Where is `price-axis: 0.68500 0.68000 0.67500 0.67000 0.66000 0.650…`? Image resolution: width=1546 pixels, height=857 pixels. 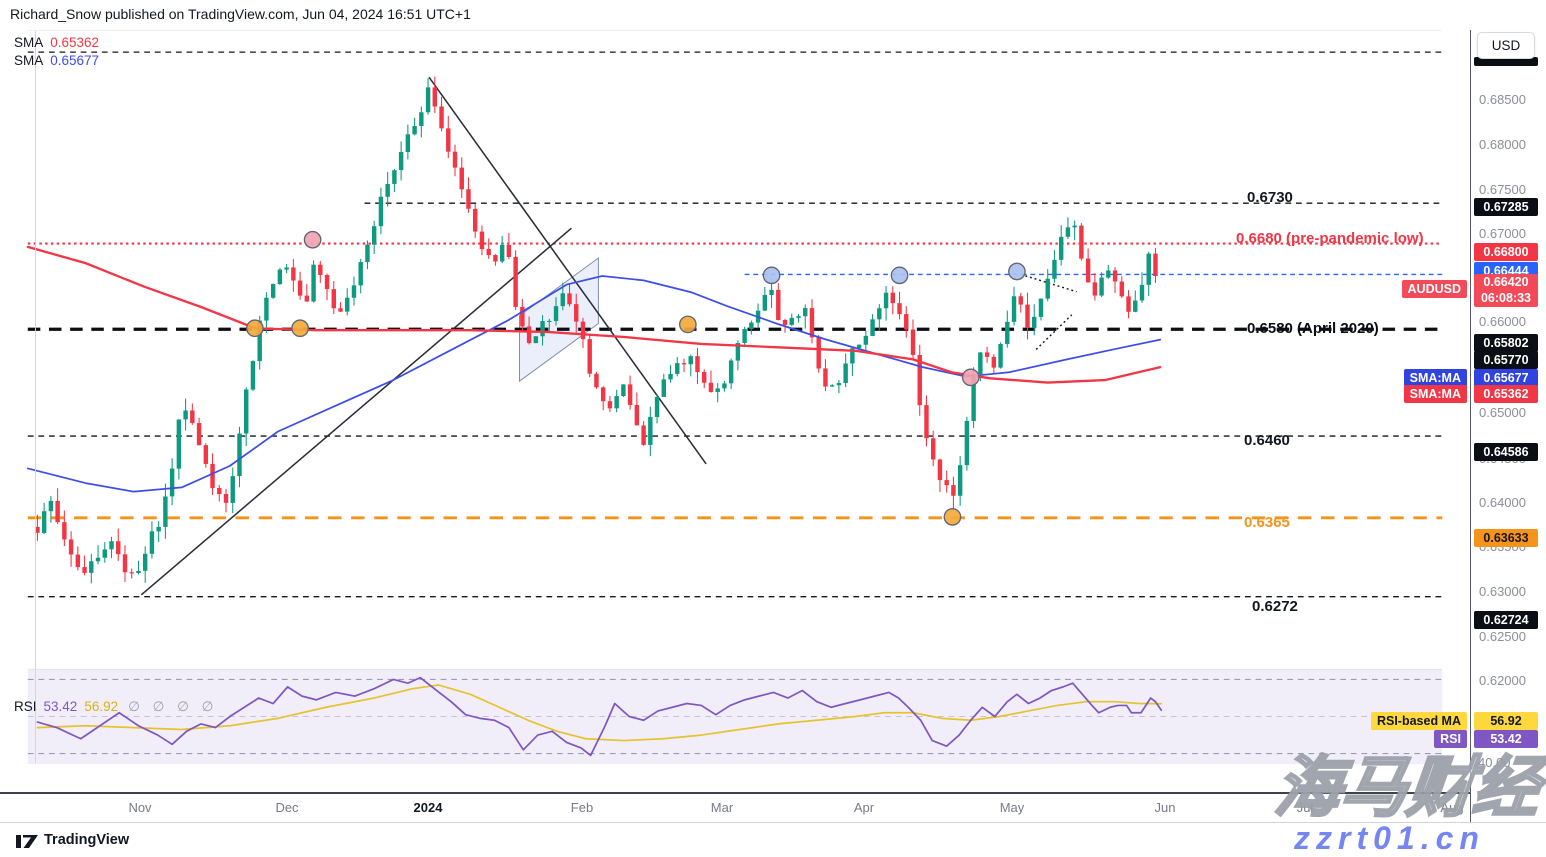
price-axis: 0.68500 0.68000 0.67500 0.67000 0.66000 0.650… is located at coordinates (1508, 426).